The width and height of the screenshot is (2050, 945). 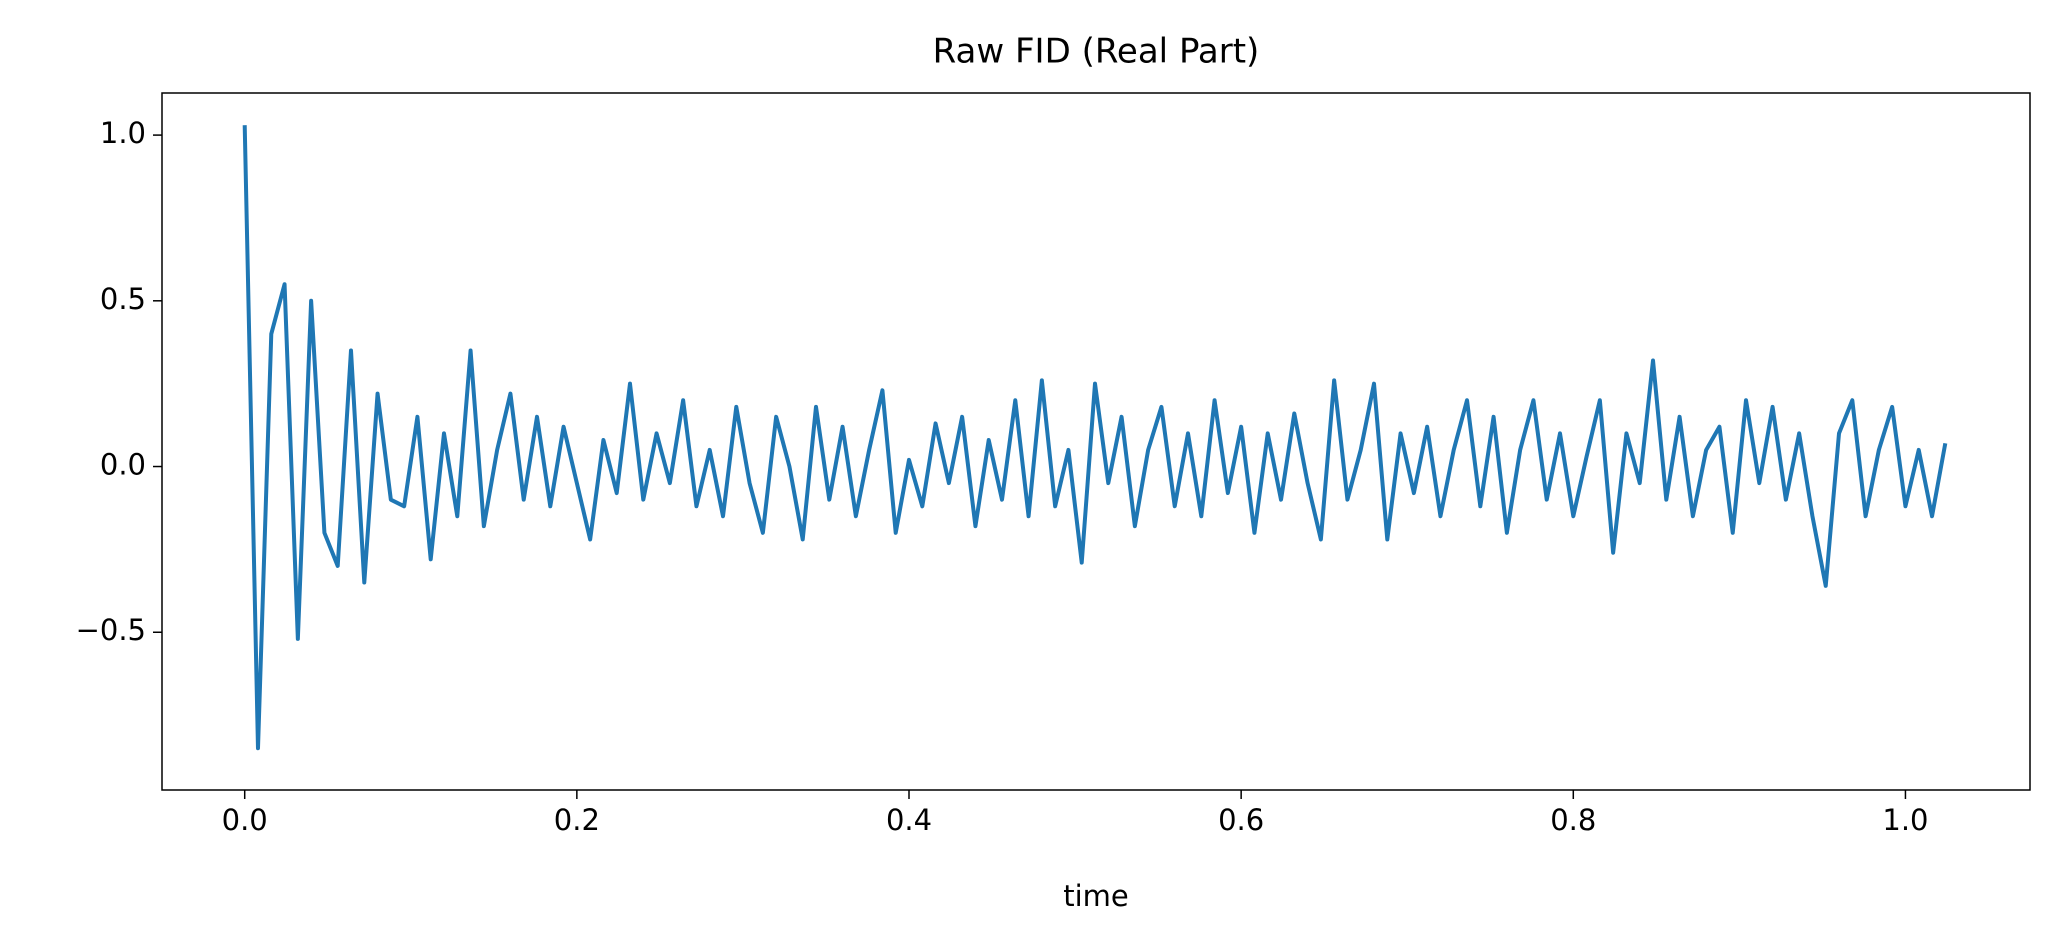 I want to click on x-axis-label: time, so click(x=1096, y=896).